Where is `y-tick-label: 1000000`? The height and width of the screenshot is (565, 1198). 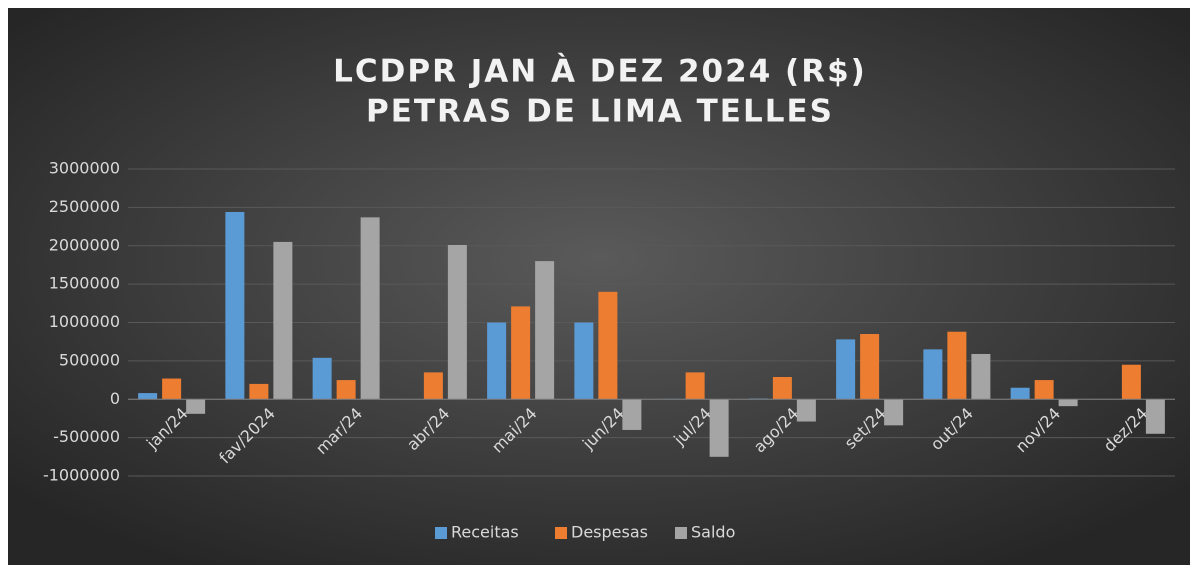 y-tick-label: 1000000 is located at coordinates (84, 321).